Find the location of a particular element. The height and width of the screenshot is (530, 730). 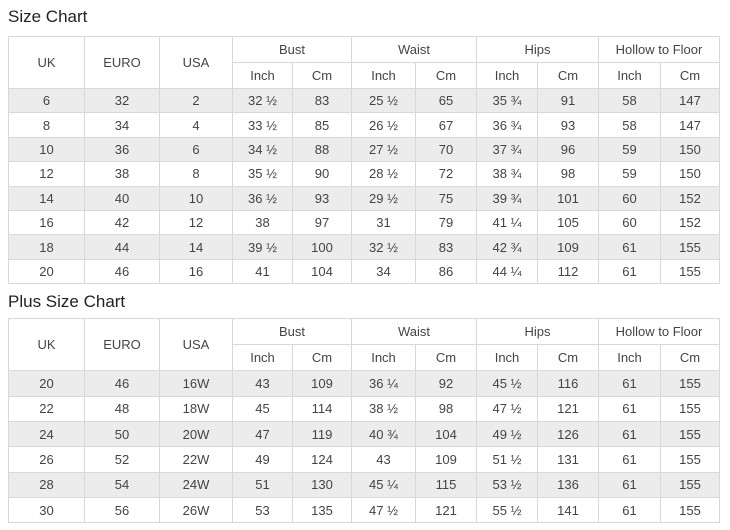

size-cell: 126 is located at coordinates (568, 434).